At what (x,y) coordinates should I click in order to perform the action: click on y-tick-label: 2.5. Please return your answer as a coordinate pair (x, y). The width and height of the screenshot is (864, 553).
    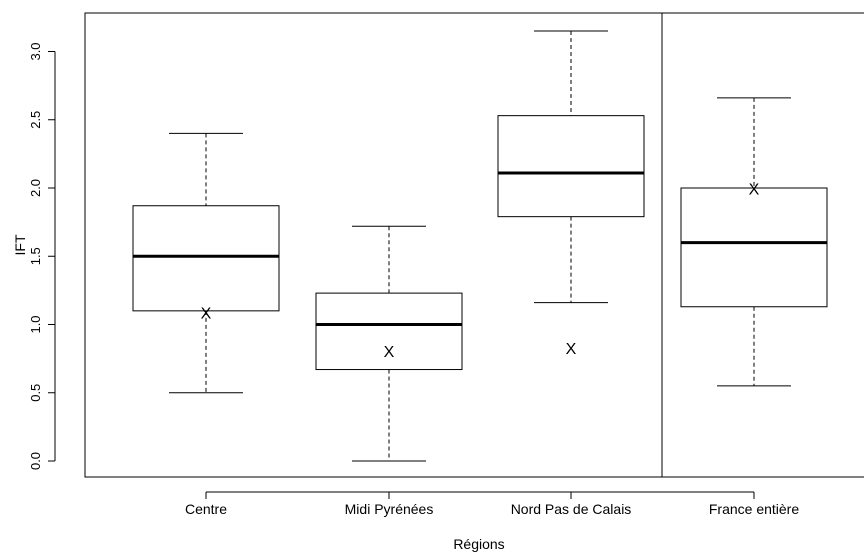
    Looking at the image, I should click on (35, 120).